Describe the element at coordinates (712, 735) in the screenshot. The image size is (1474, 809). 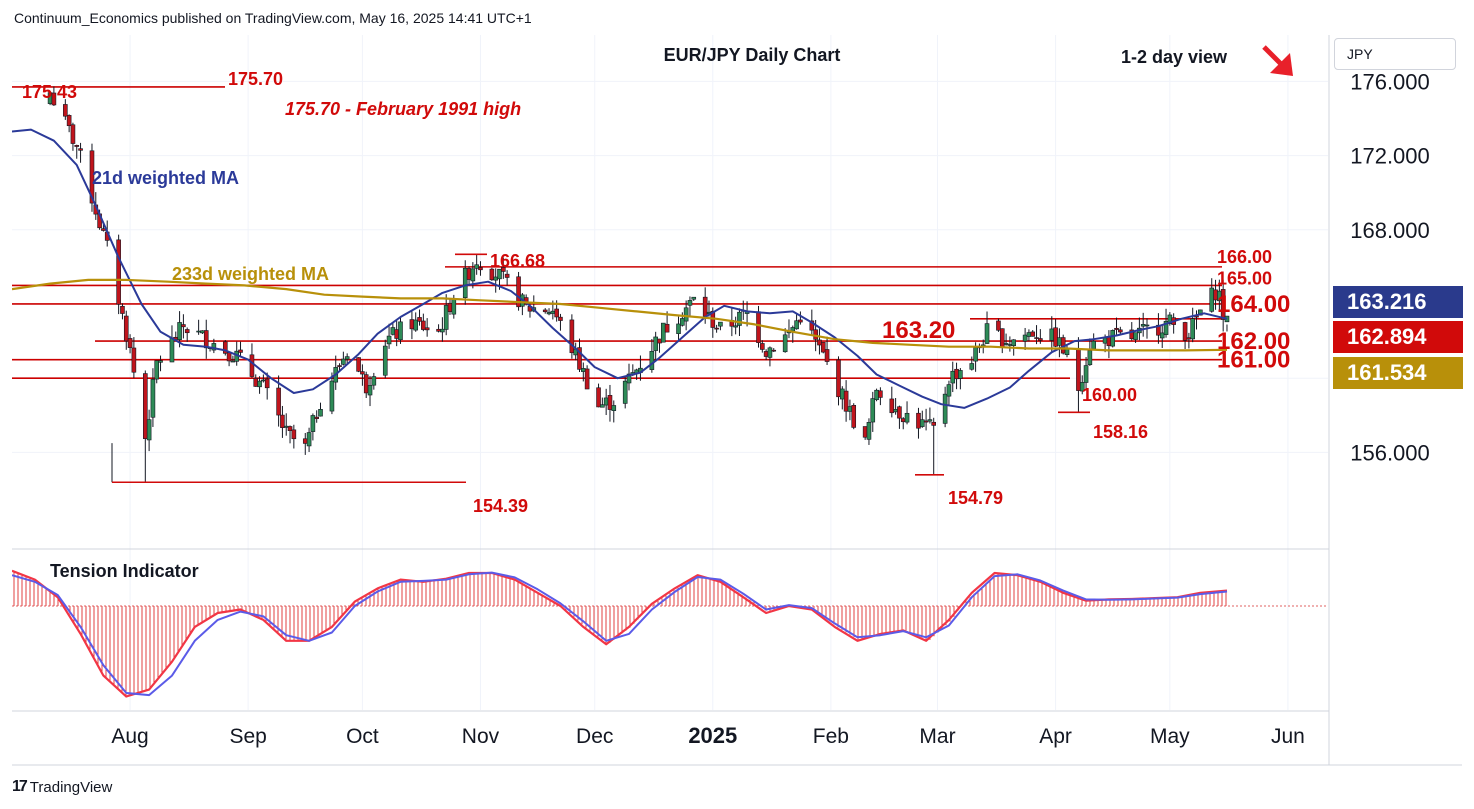
I see `x-tick-label: 2025` at that location.